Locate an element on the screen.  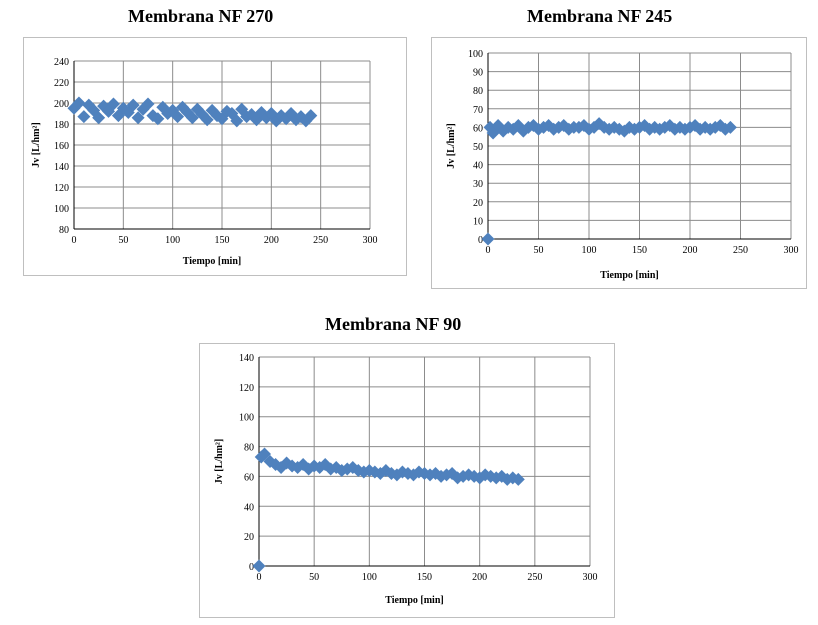
y-tick-label: 200 is located at coordinates (61, 104).